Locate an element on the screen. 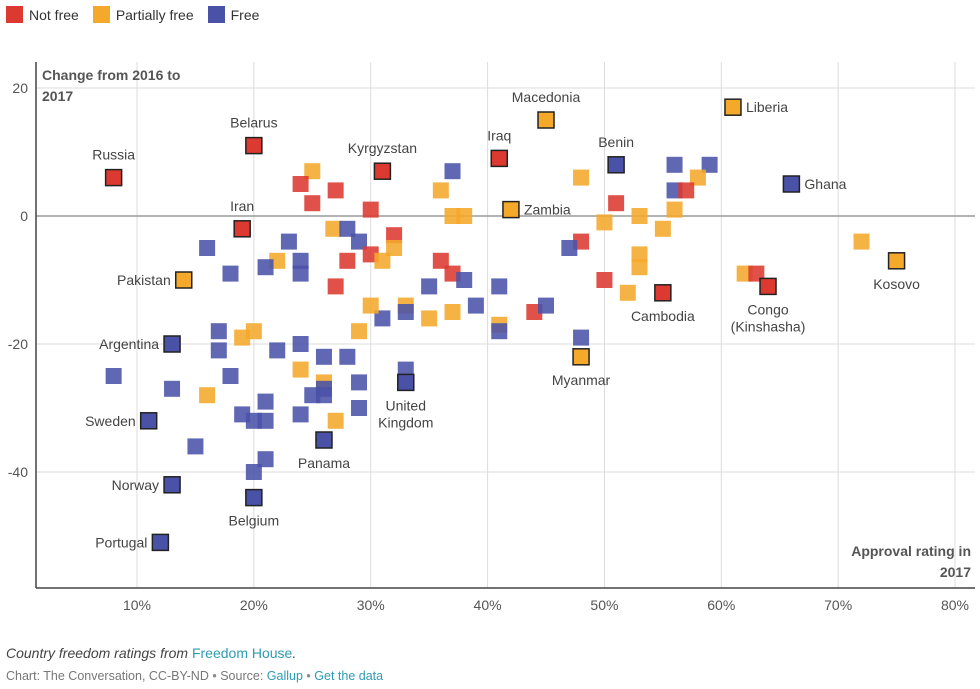  note-suffix: . is located at coordinates (294, 653).